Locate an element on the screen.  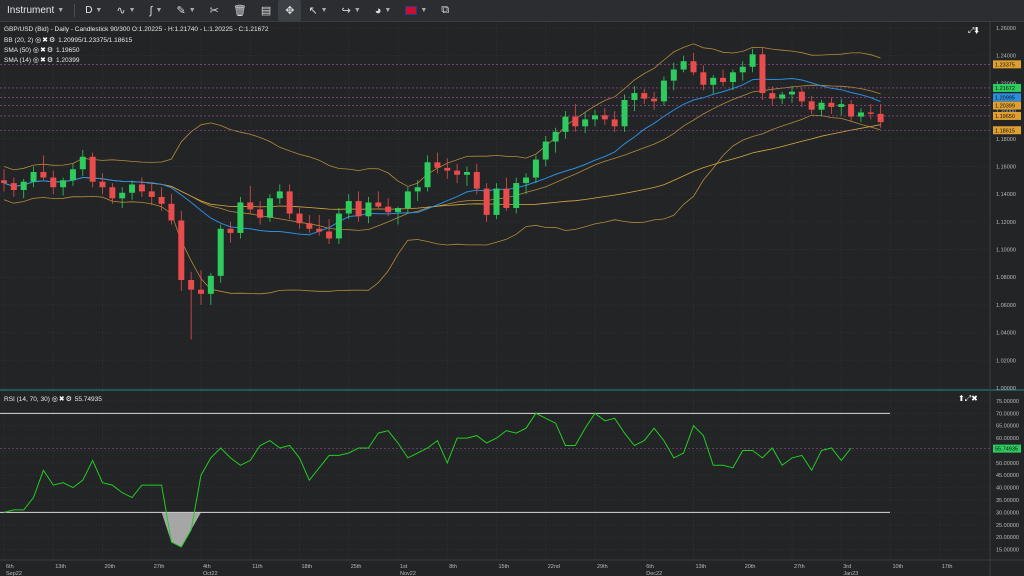
rsi-panel-controls: ⬆⤢✖ is located at coordinates (968, 399).